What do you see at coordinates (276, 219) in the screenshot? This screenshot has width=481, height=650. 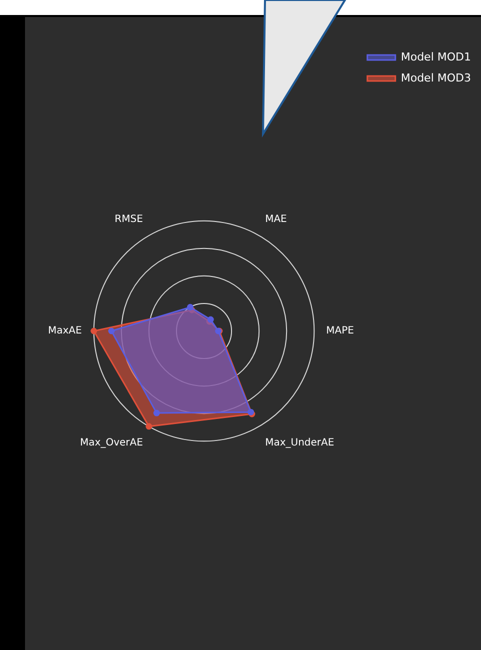 I see `spoke-label: MAE` at bounding box center [276, 219].